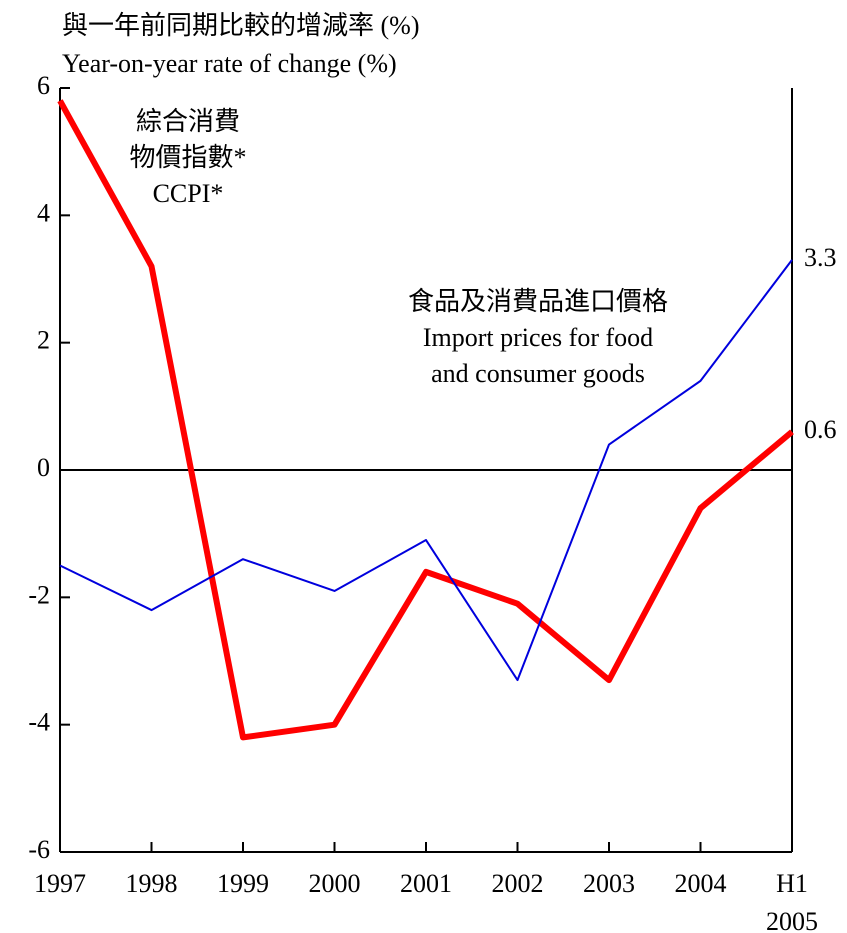 The width and height of the screenshot is (847, 933). Describe the element at coordinates (152, 883) in the screenshot. I see `x-tick-label: 1998` at that location.